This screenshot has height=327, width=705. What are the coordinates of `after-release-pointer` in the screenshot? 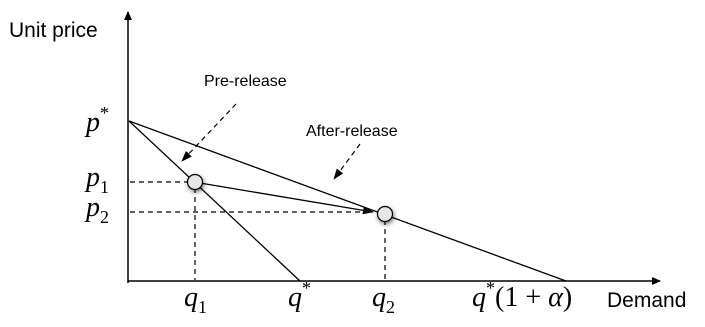 It's located at (347, 161).